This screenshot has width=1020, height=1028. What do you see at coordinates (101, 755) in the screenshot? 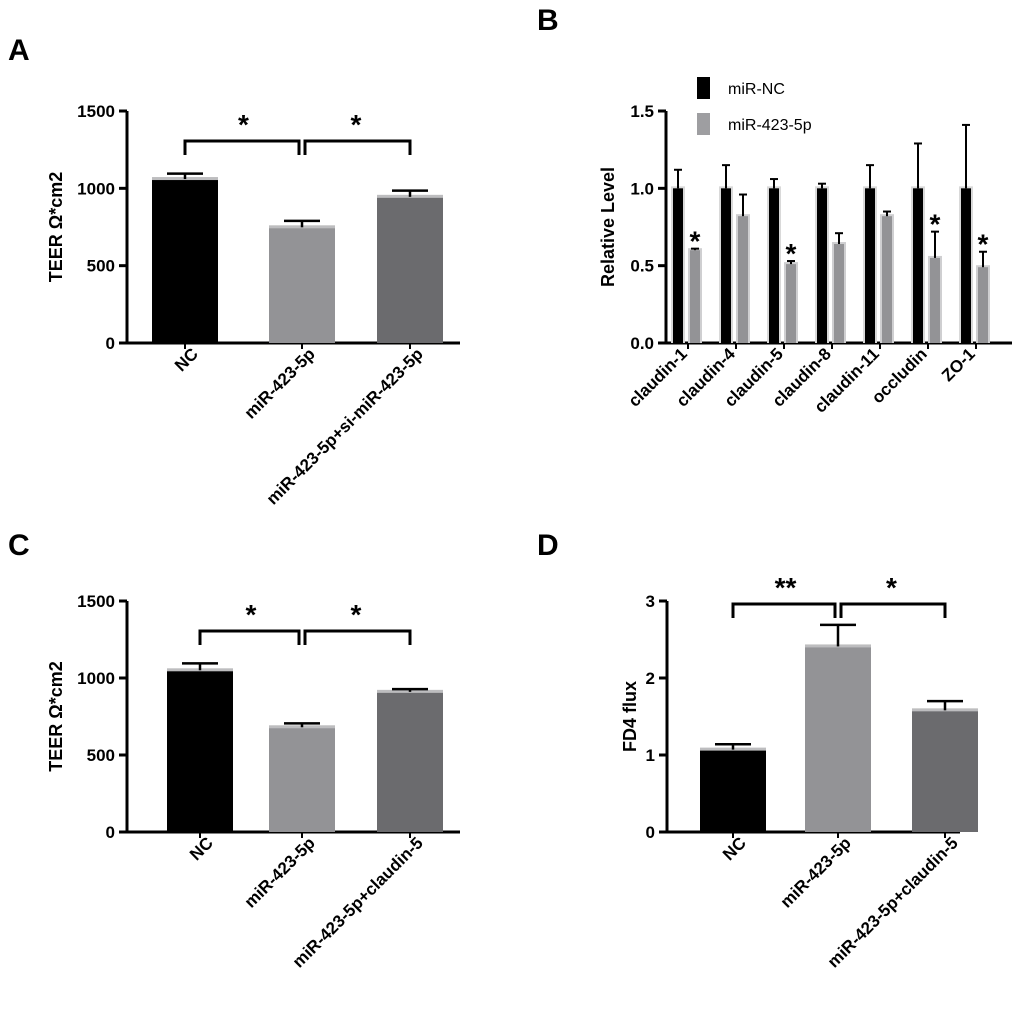
I see `panel-c-y-tick-label: 500` at bounding box center [101, 755].